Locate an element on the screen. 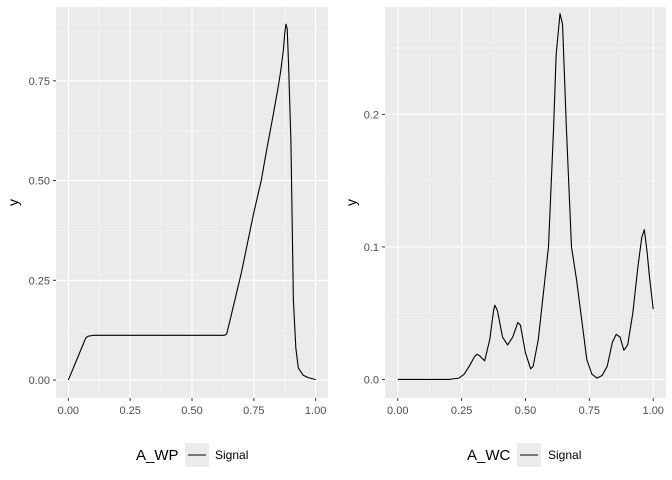 This screenshot has height=480, width=672. legend-title: A_WP is located at coordinates (157, 455).